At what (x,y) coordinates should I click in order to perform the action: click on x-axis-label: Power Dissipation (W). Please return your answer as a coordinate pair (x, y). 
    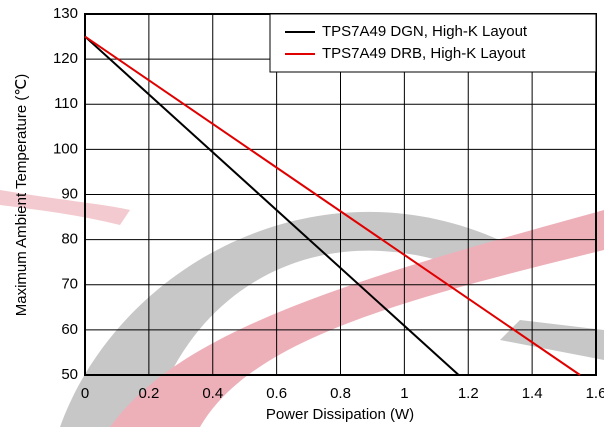
    Looking at the image, I should click on (340, 414).